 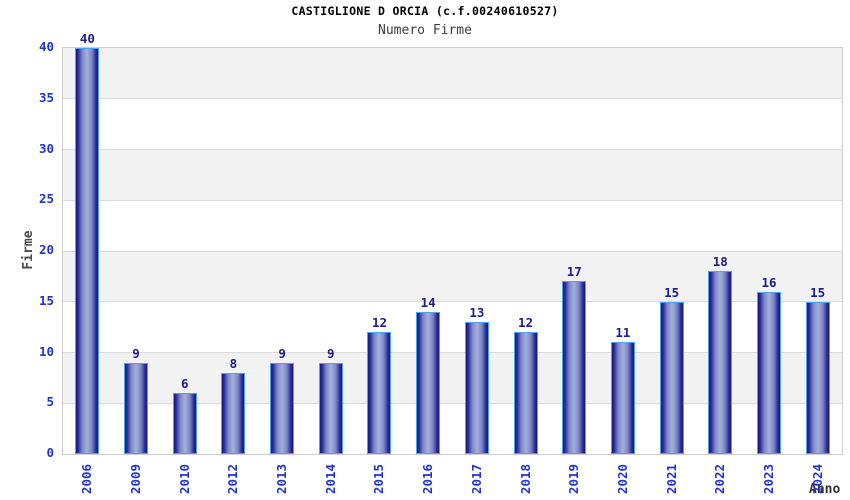 I want to click on x-tick-label: 2009, so click(x=135, y=479).